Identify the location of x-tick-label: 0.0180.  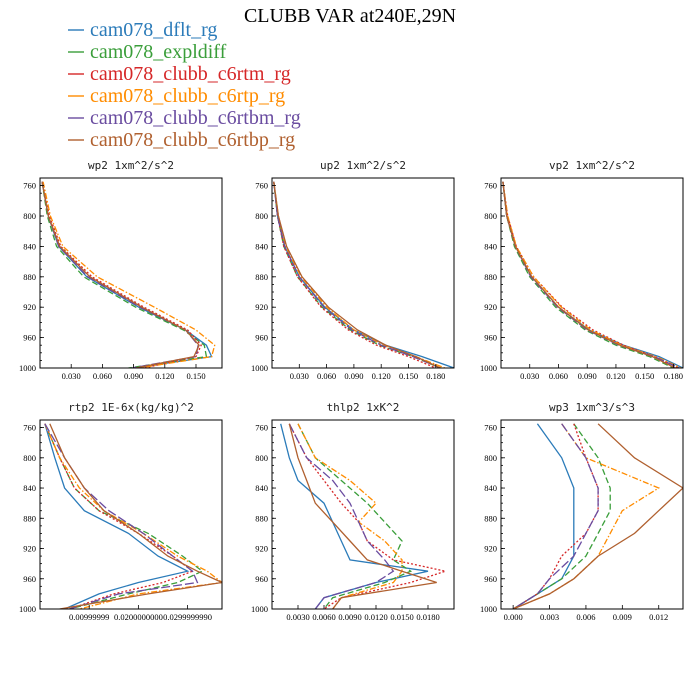
(427, 617).